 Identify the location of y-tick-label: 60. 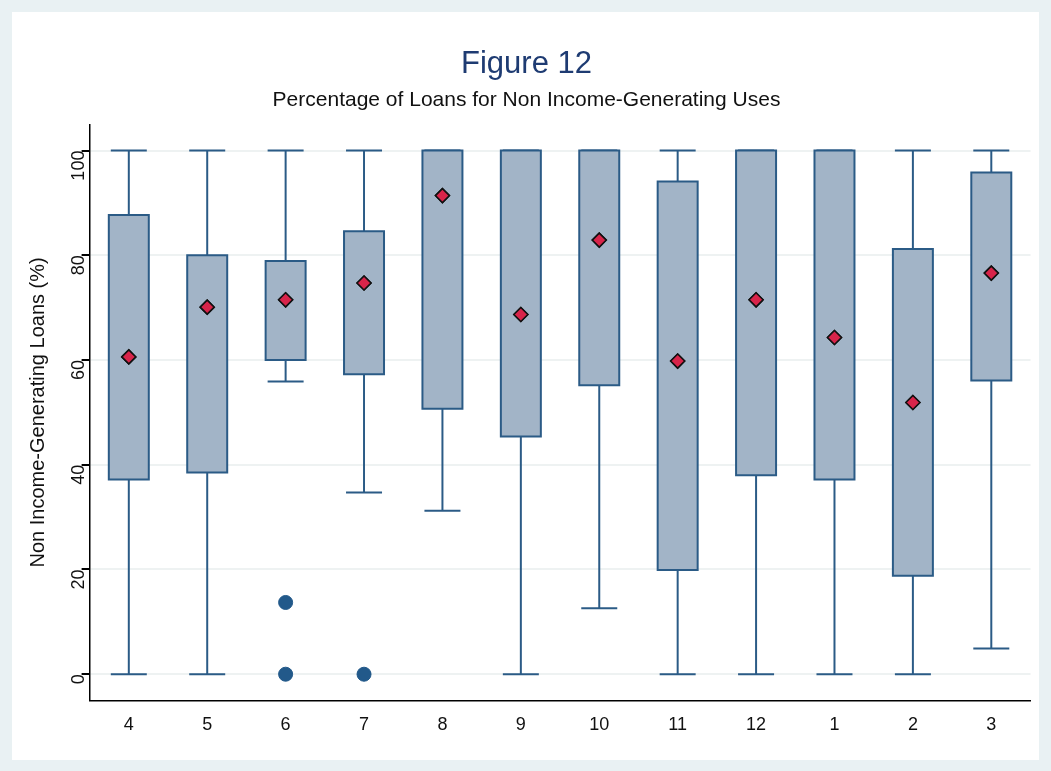
(77, 370).